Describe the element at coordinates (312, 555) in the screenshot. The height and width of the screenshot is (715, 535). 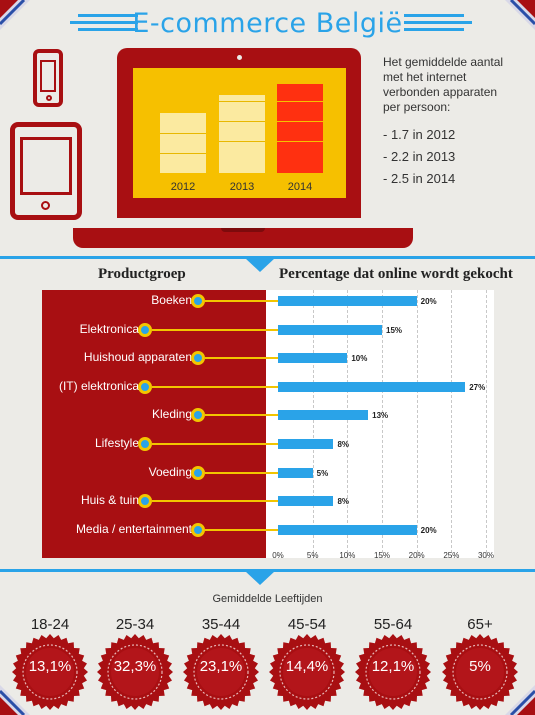
I see `x-tick-label: 5%` at that location.